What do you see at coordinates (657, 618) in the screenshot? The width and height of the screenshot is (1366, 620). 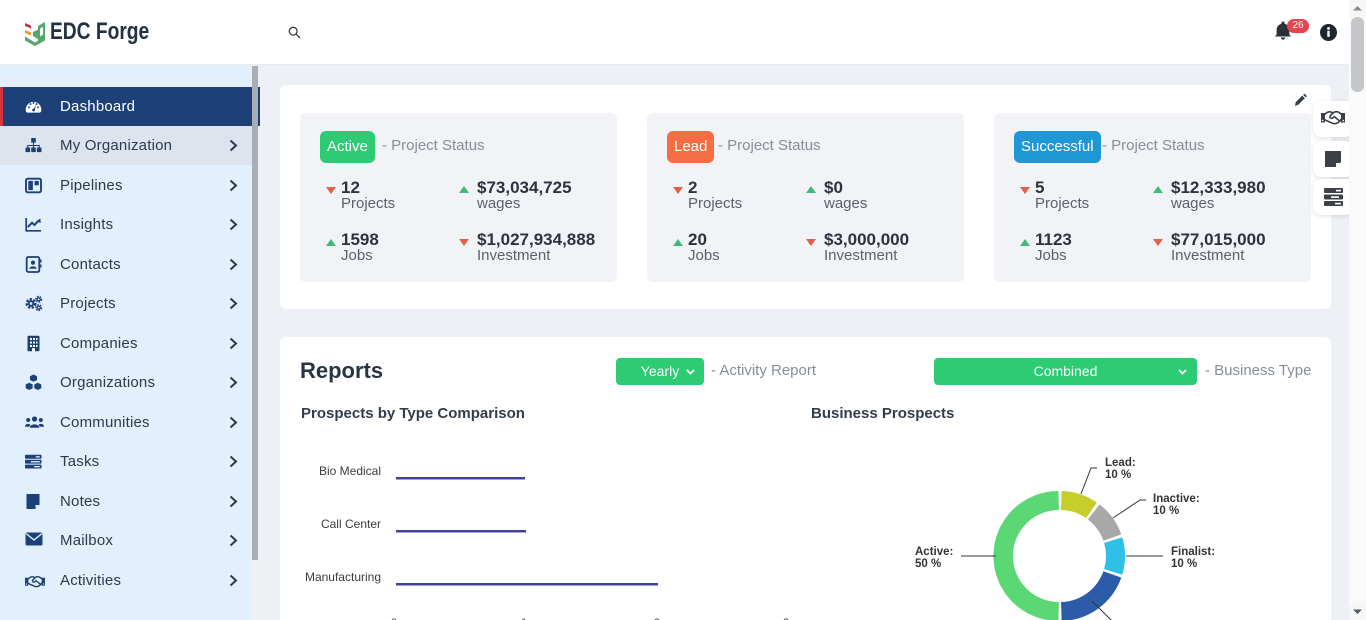 I see `svg-text: 2` at bounding box center [657, 618].